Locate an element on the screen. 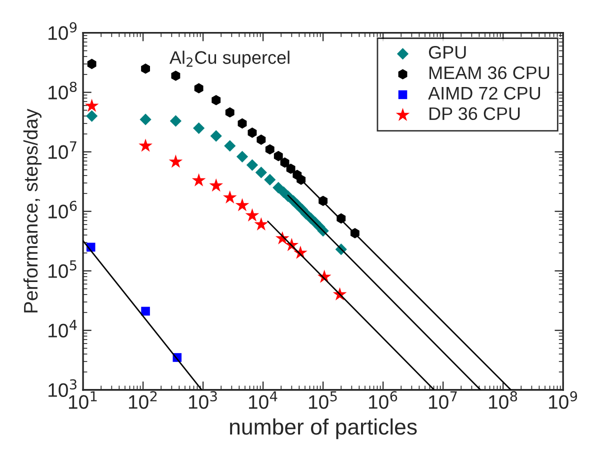 The image size is (589, 456). x-tick-label: 10$^{6}$ is located at coordinates (383, 400).